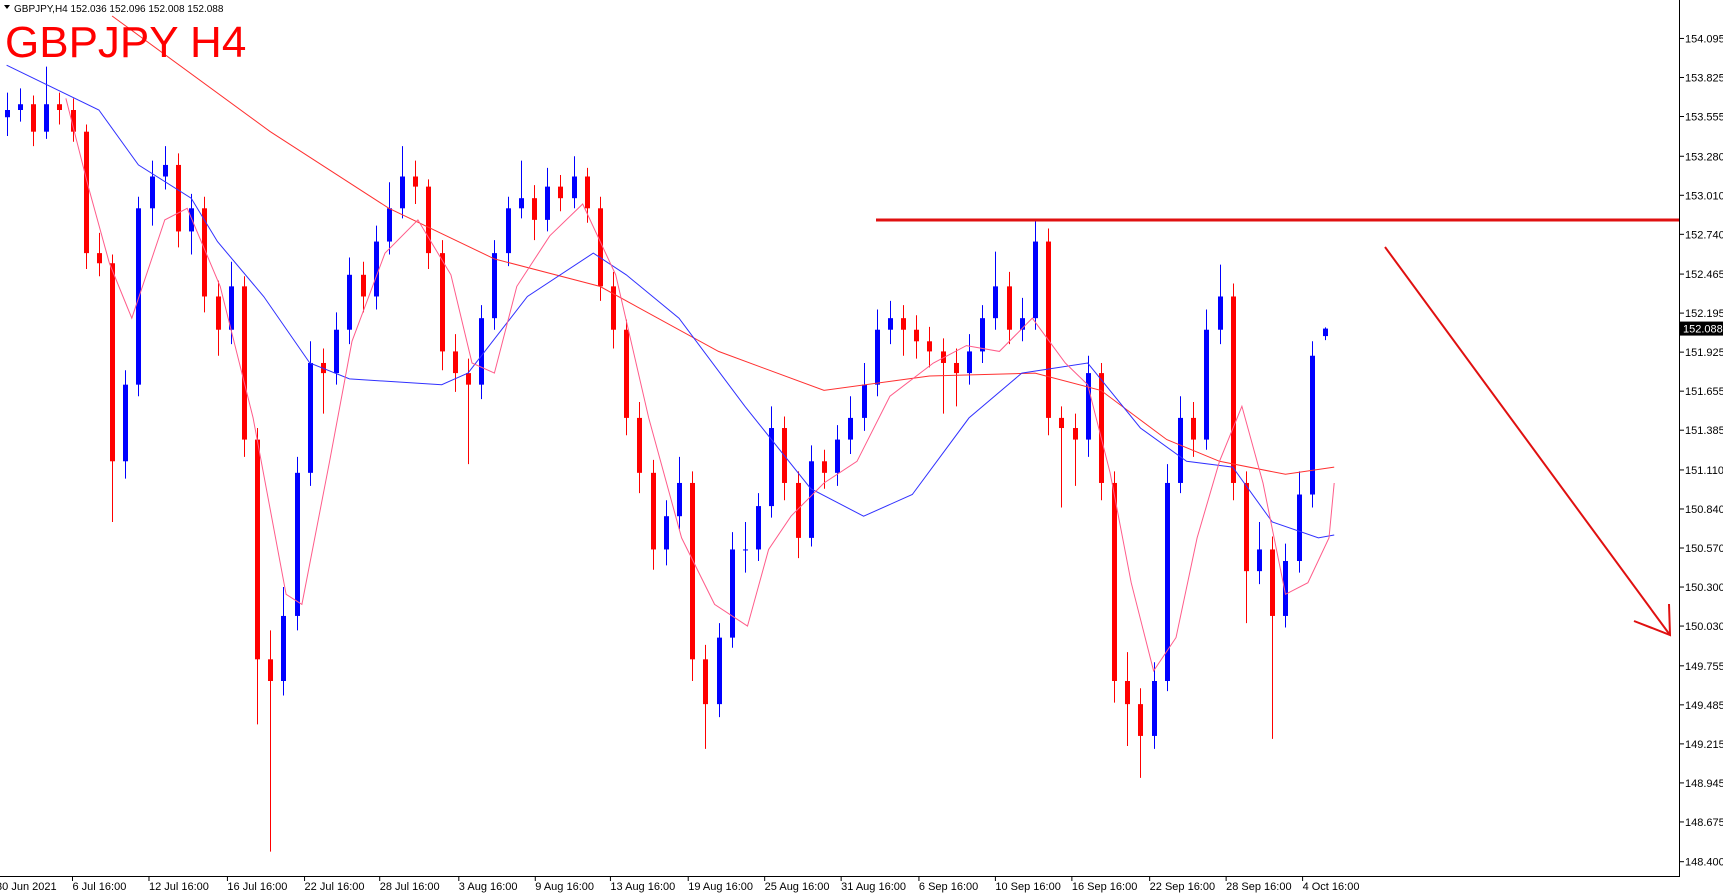 The width and height of the screenshot is (1723, 895). I want to click on menu-icon, so click(7, 7).